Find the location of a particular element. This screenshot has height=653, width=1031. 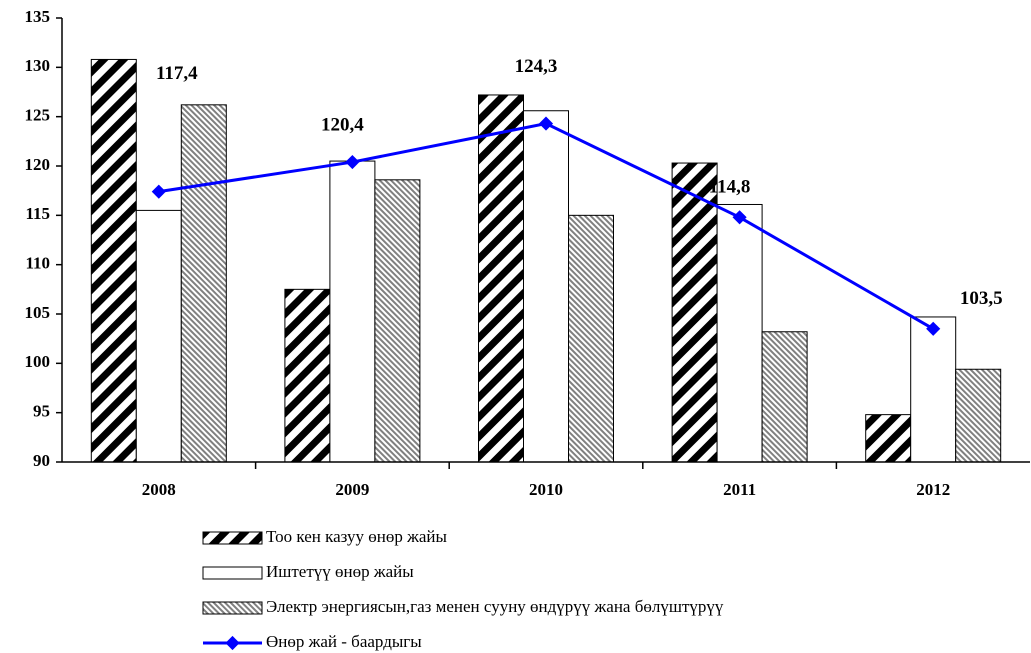

x-tick-label: 2009 is located at coordinates (352, 489).